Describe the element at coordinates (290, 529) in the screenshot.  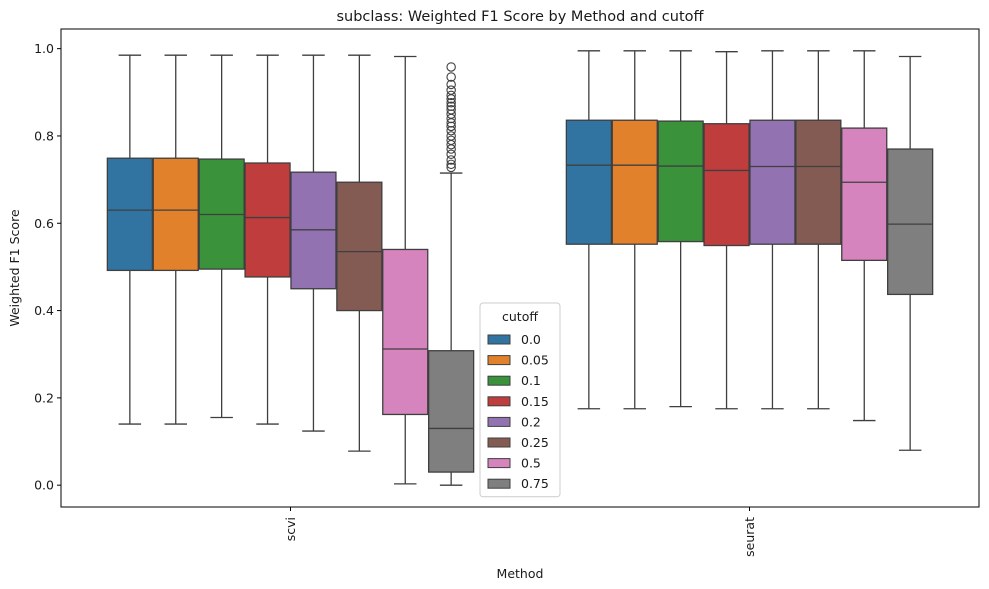
I see `x-tick-label: scvi` at that location.